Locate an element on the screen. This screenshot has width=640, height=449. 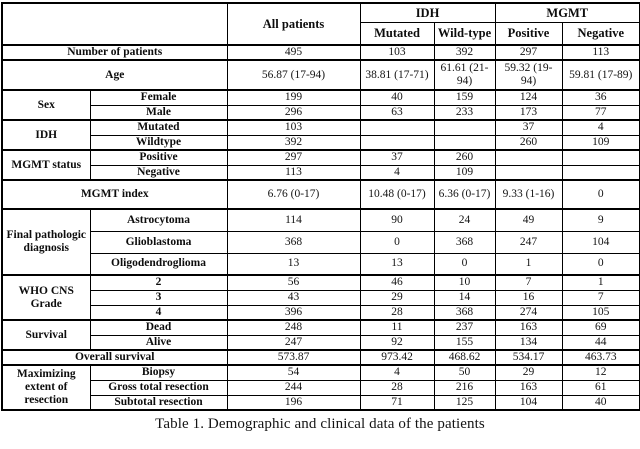
table-cell: 233 is located at coordinates (464, 112).